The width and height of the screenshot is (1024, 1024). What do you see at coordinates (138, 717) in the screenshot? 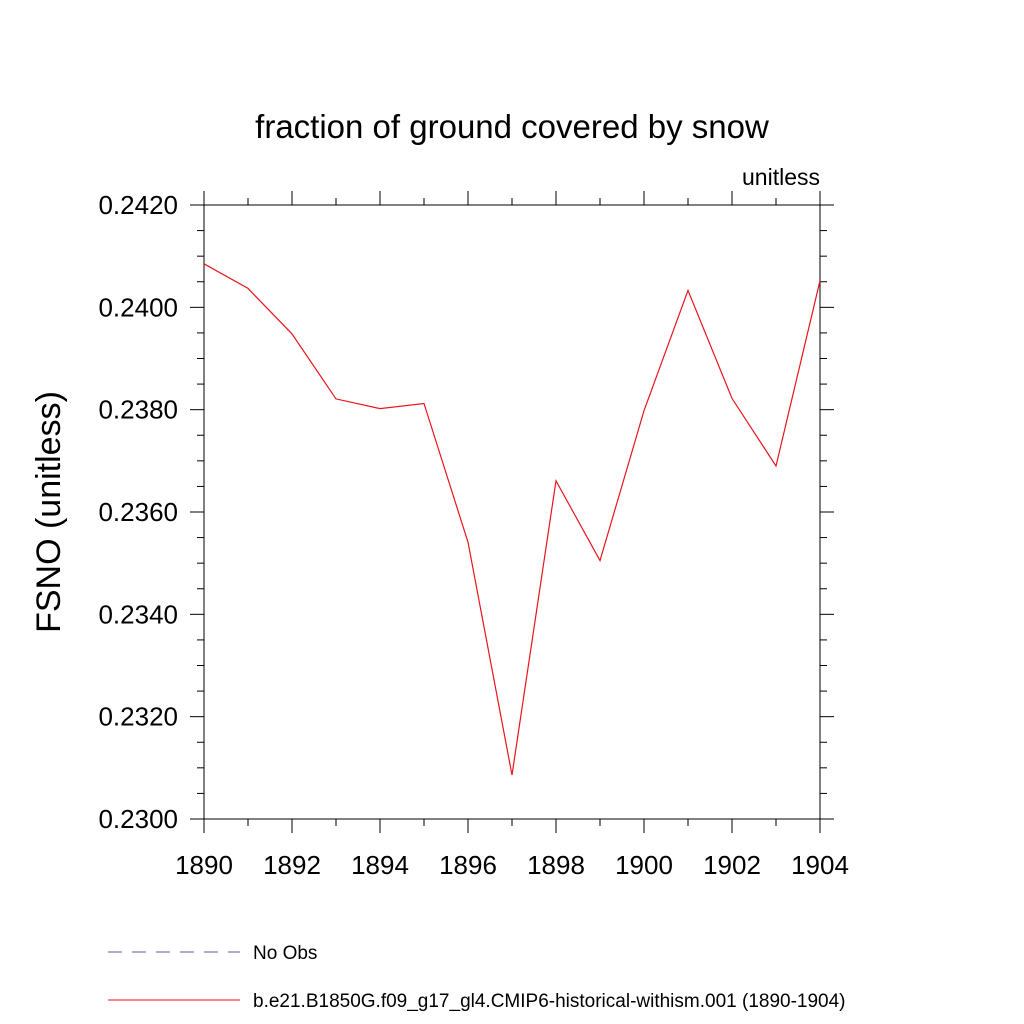
I see `y-tick-label: 0.2320` at bounding box center [138, 717].